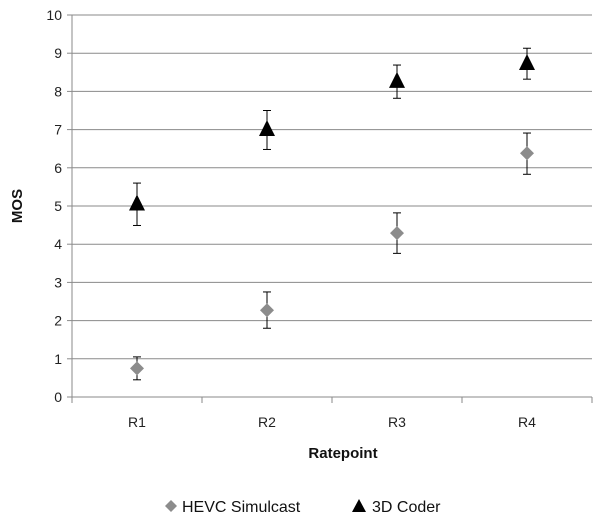 This screenshot has height=522, width=611. What do you see at coordinates (58, 244) in the screenshot?
I see `y-tick-label: 4` at bounding box center [58, 244].